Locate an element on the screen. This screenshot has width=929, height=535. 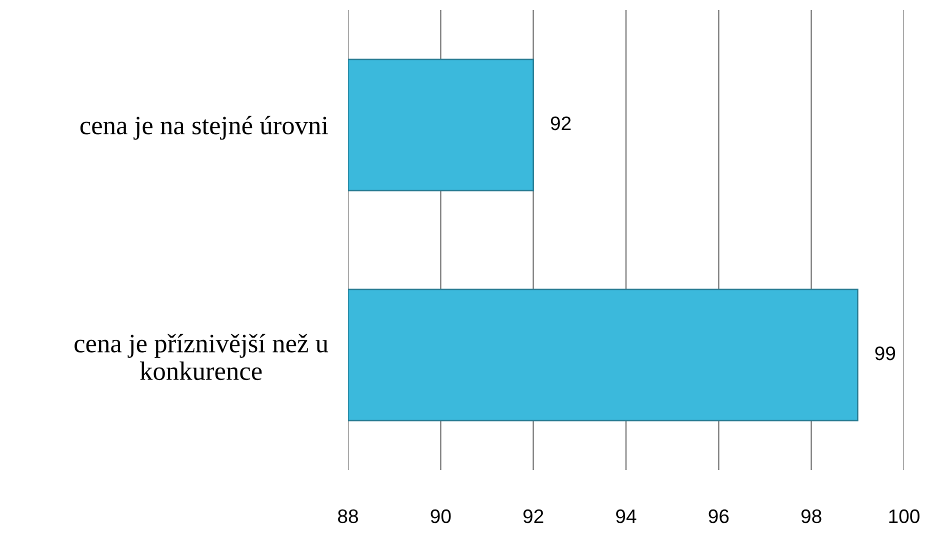
y-tick-label: cena je příznivější než u konkurence is located at coordinates (201, 357).